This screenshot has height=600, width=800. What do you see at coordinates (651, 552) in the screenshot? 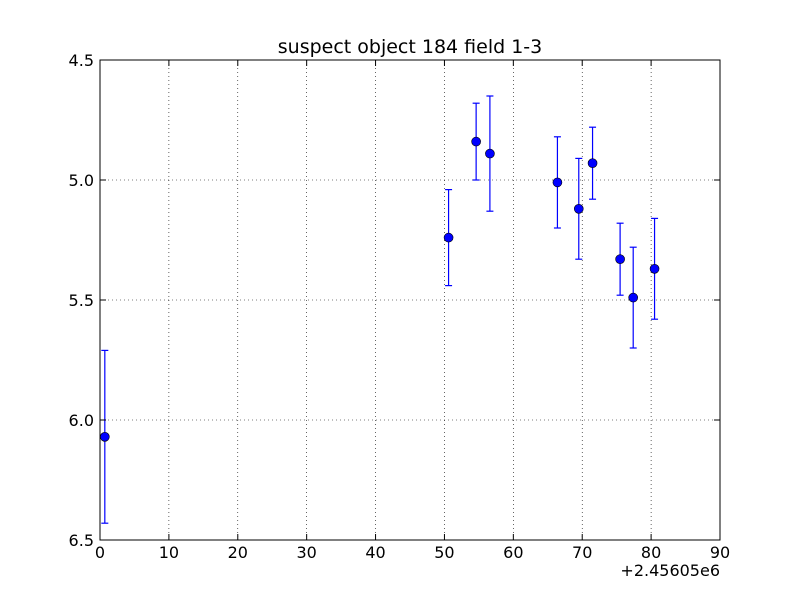
I see `x-tick-label: 80` at bounding box center [651, 552].